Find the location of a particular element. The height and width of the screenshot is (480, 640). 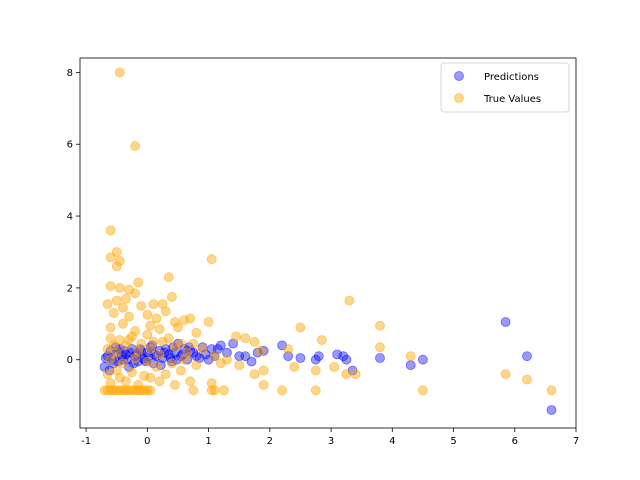

y-tick-label: 8 is located at coordinates (70, 73).